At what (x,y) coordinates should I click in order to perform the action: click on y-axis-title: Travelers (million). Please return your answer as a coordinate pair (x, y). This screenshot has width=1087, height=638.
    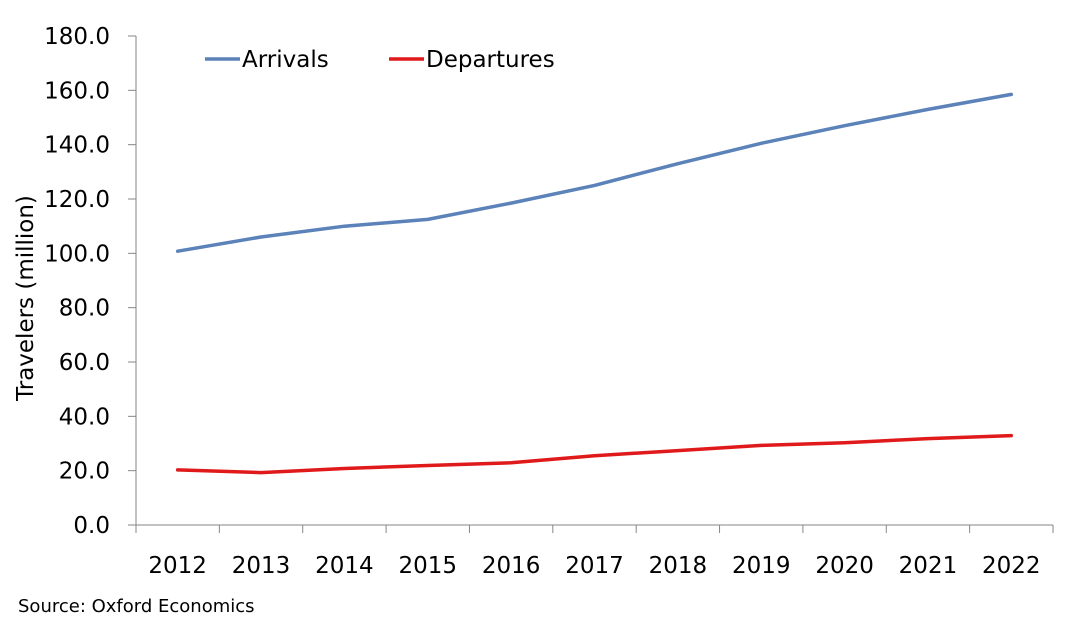
    Looking at the image, I should click on (26, 298).